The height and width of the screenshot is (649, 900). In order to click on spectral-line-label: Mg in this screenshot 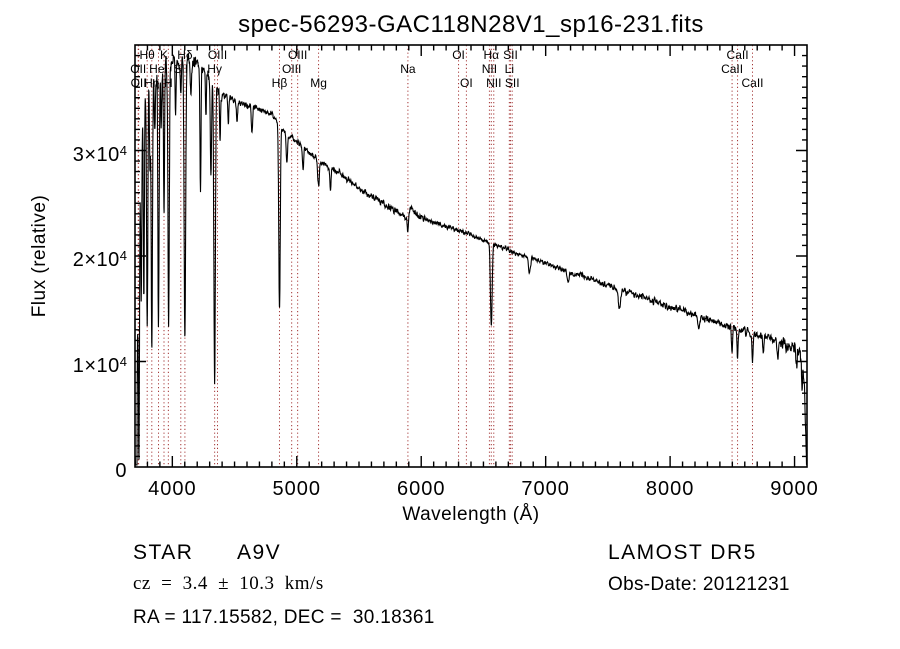, I will do `click(318, 83)`.